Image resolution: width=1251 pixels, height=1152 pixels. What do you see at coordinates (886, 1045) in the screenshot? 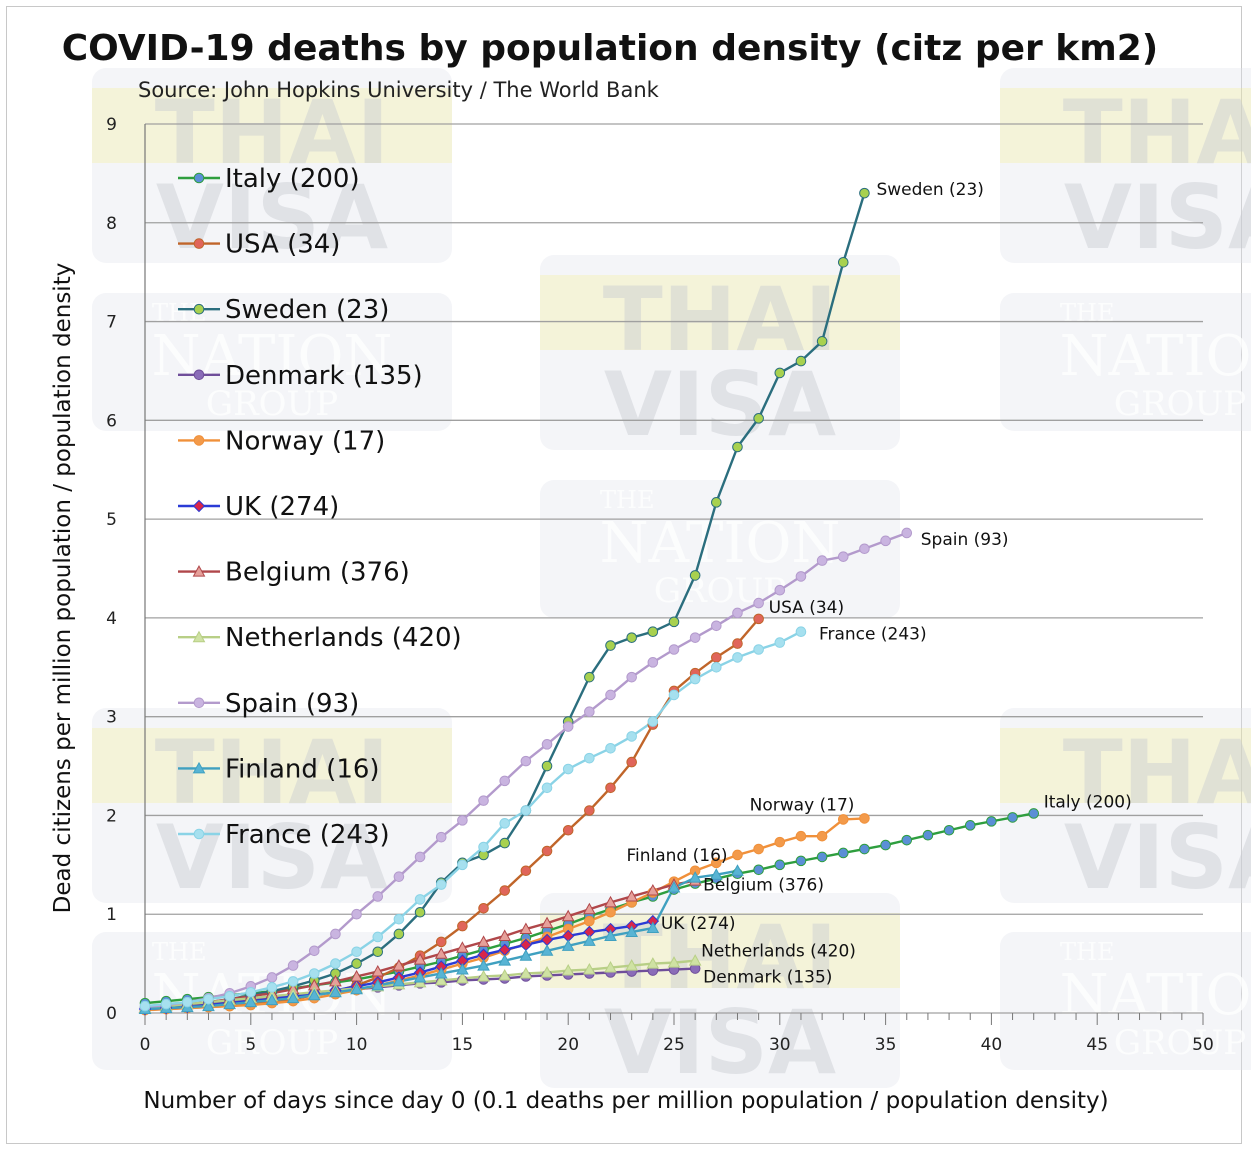
I see `x-tick-label: 35` at bounding box center [886, 1045].